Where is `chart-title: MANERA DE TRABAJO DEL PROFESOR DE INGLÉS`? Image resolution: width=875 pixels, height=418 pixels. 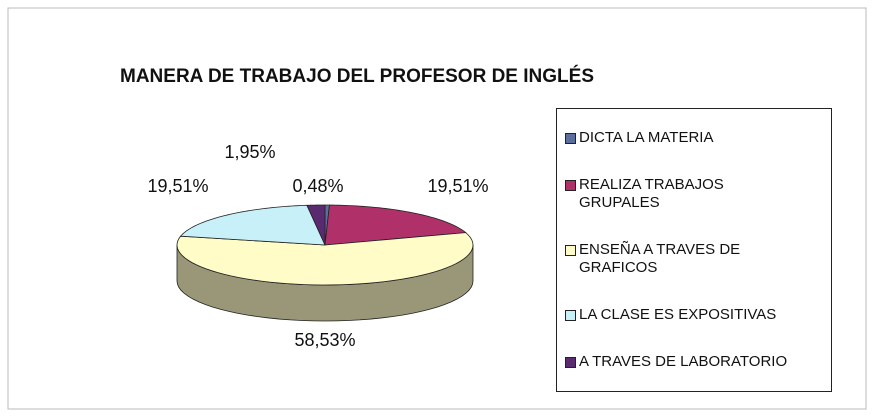
chart-title: MANERA DE TRABAJO DEL PROFESOR DE INGLÉS is located at coordinates (357, 76).